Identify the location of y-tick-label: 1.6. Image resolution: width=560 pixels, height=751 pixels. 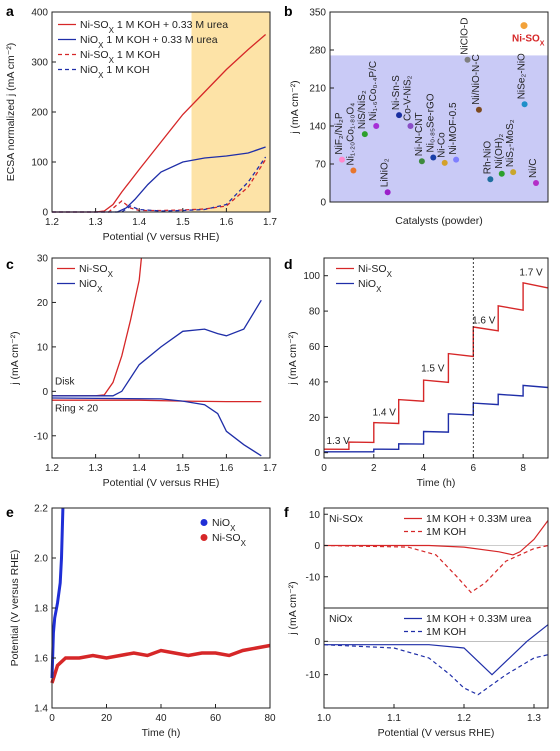
(41, 659).